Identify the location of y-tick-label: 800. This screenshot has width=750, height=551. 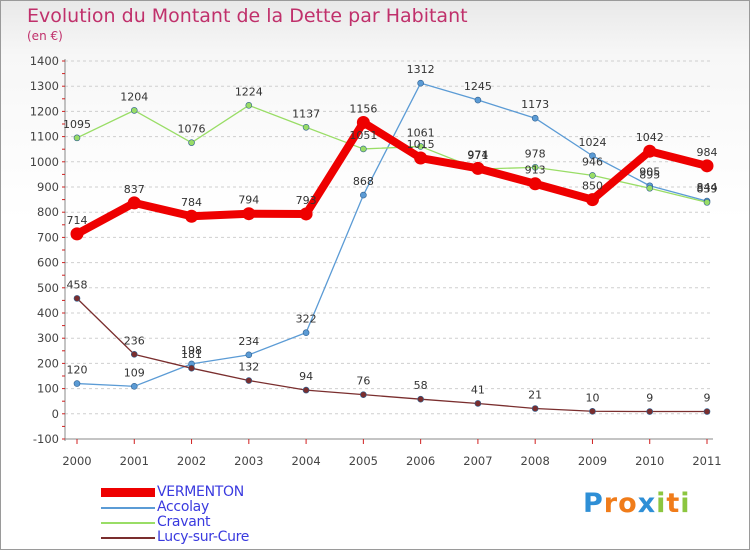
(48, 212).